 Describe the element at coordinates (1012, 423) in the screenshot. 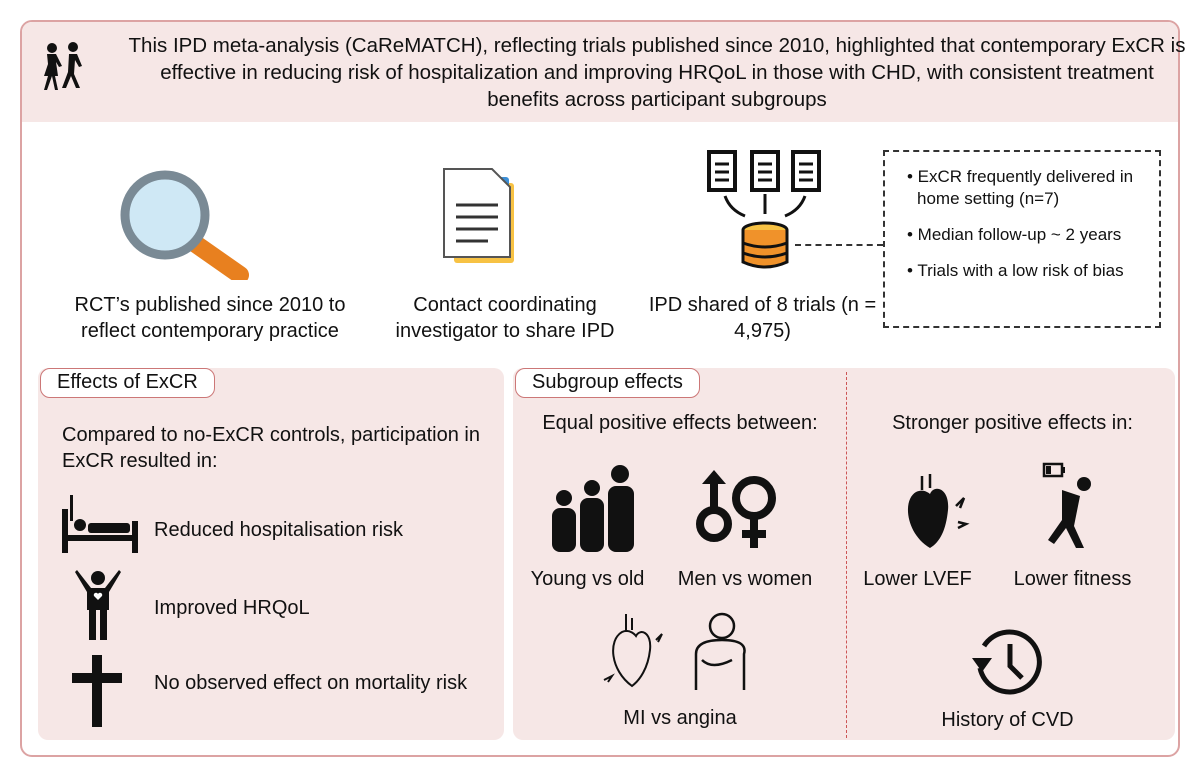

I see `stronger-effects-title: Stronger positive effects in:` at that location.